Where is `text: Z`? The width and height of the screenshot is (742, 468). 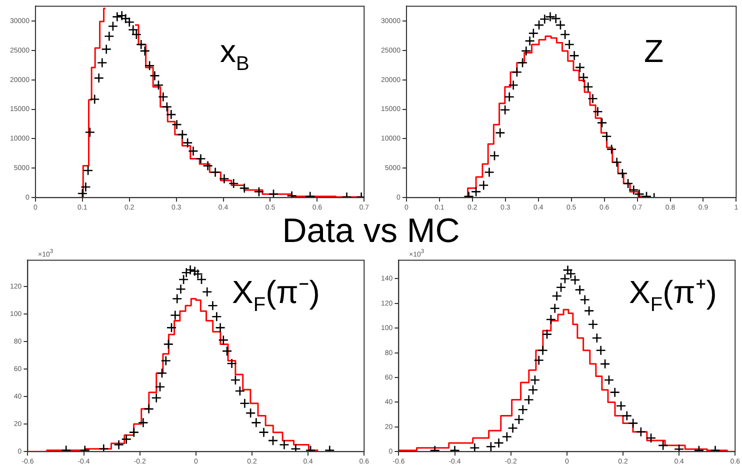
text: Z is located at coordinates (654, 51).